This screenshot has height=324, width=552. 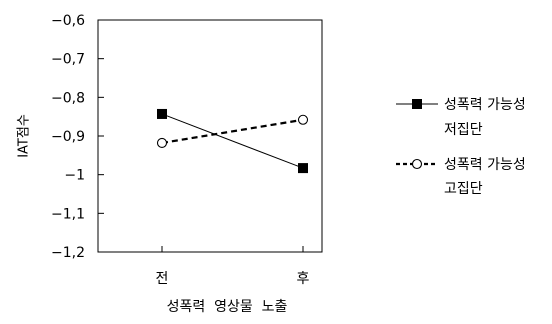 I want to click on legend-label-0-line-2: 저집단, so click(x=463, y=130).